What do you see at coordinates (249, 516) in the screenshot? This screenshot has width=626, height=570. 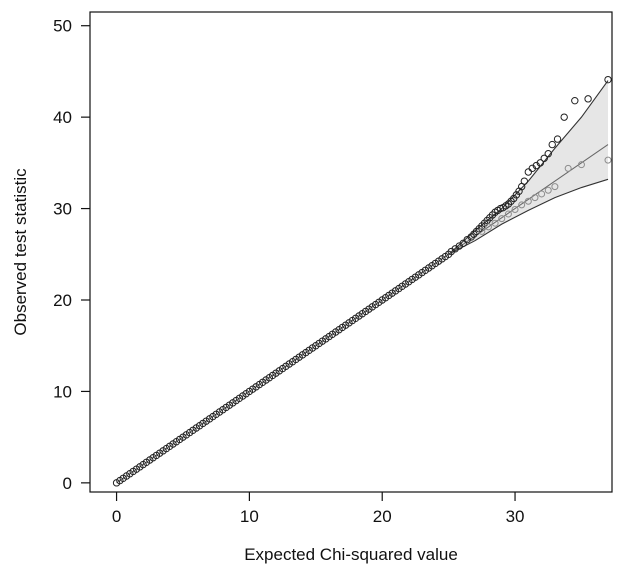 I see `x-tick-label: 10` at bounding box center [249, 516].